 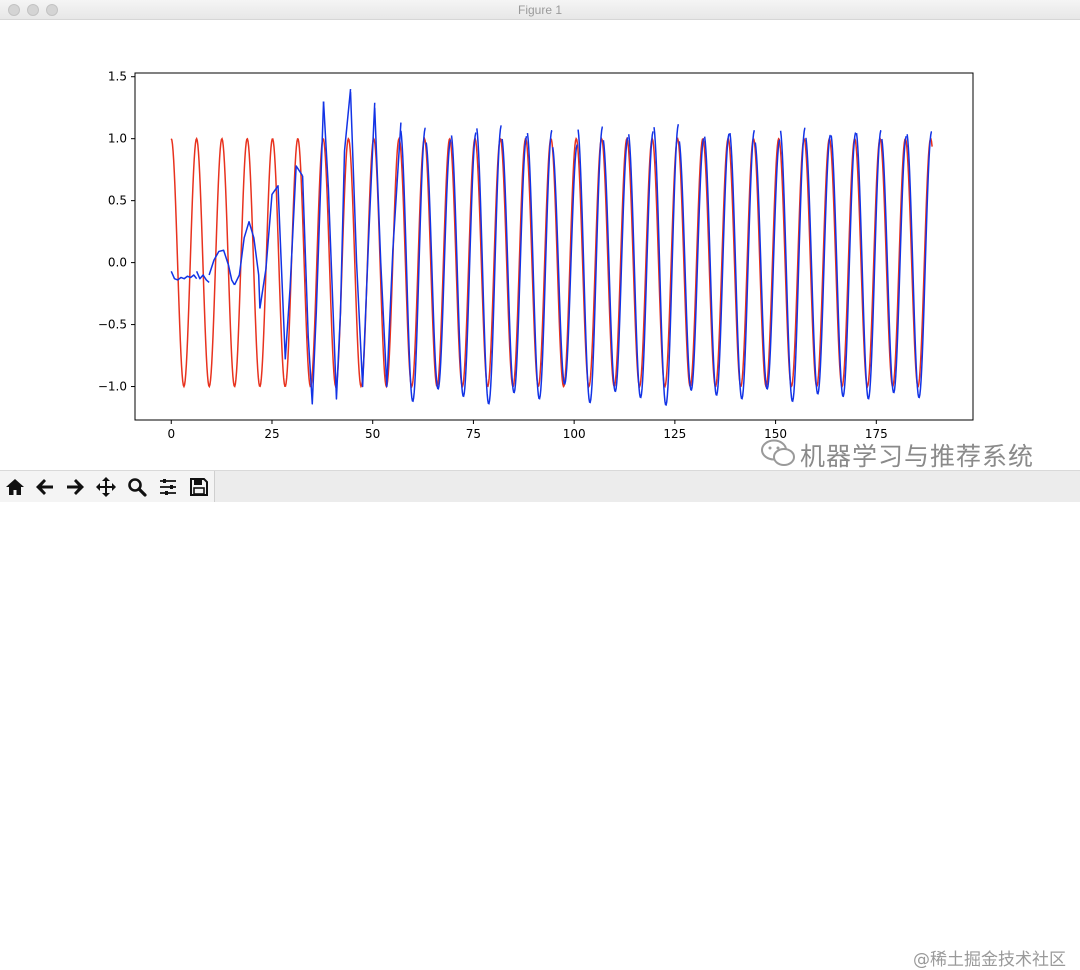 I want to click on move-icon, so click(x=106, y=486).